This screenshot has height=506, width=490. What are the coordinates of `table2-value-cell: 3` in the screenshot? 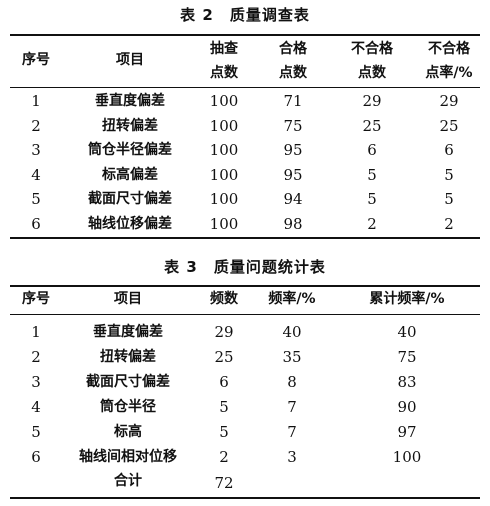 It's located at (36, 150).